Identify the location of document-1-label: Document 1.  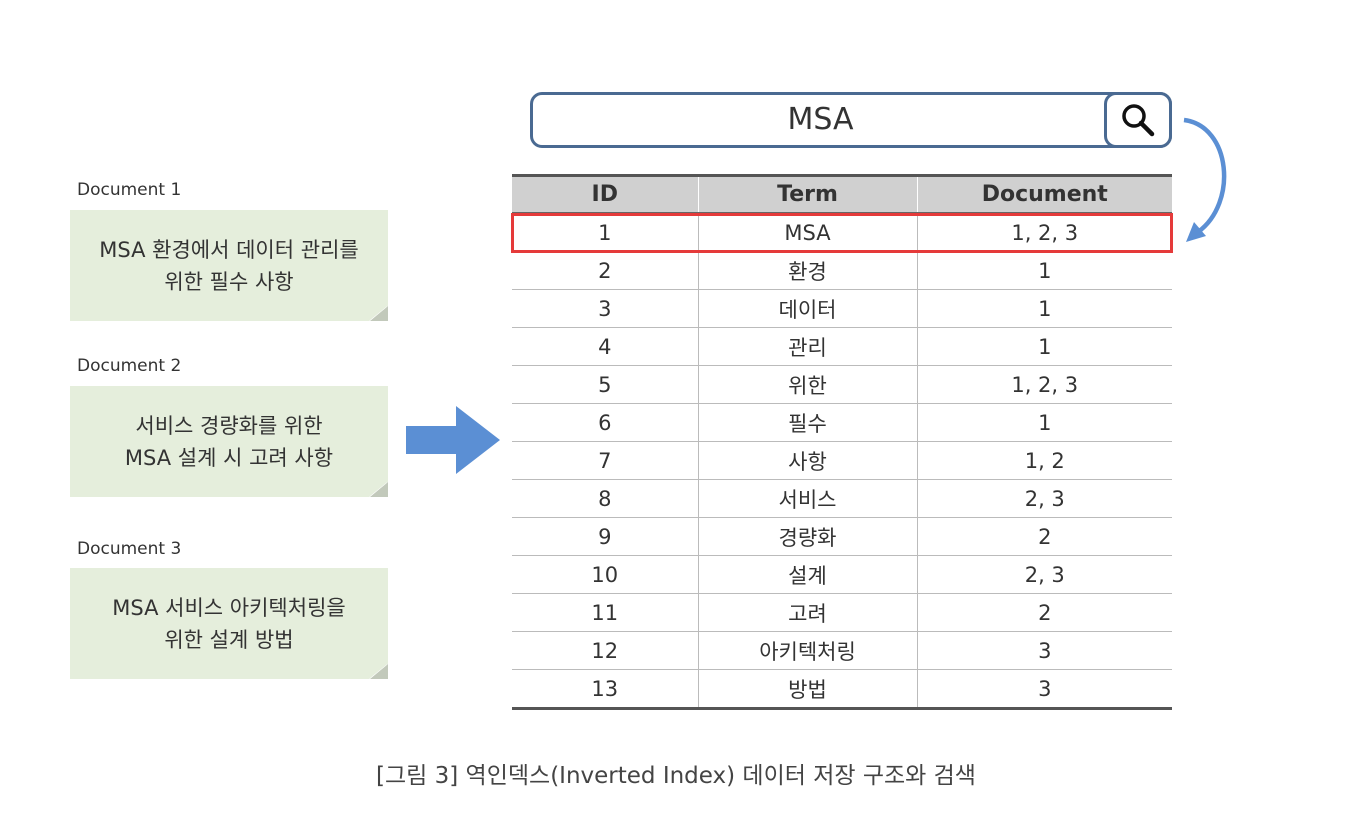
(129, 190).